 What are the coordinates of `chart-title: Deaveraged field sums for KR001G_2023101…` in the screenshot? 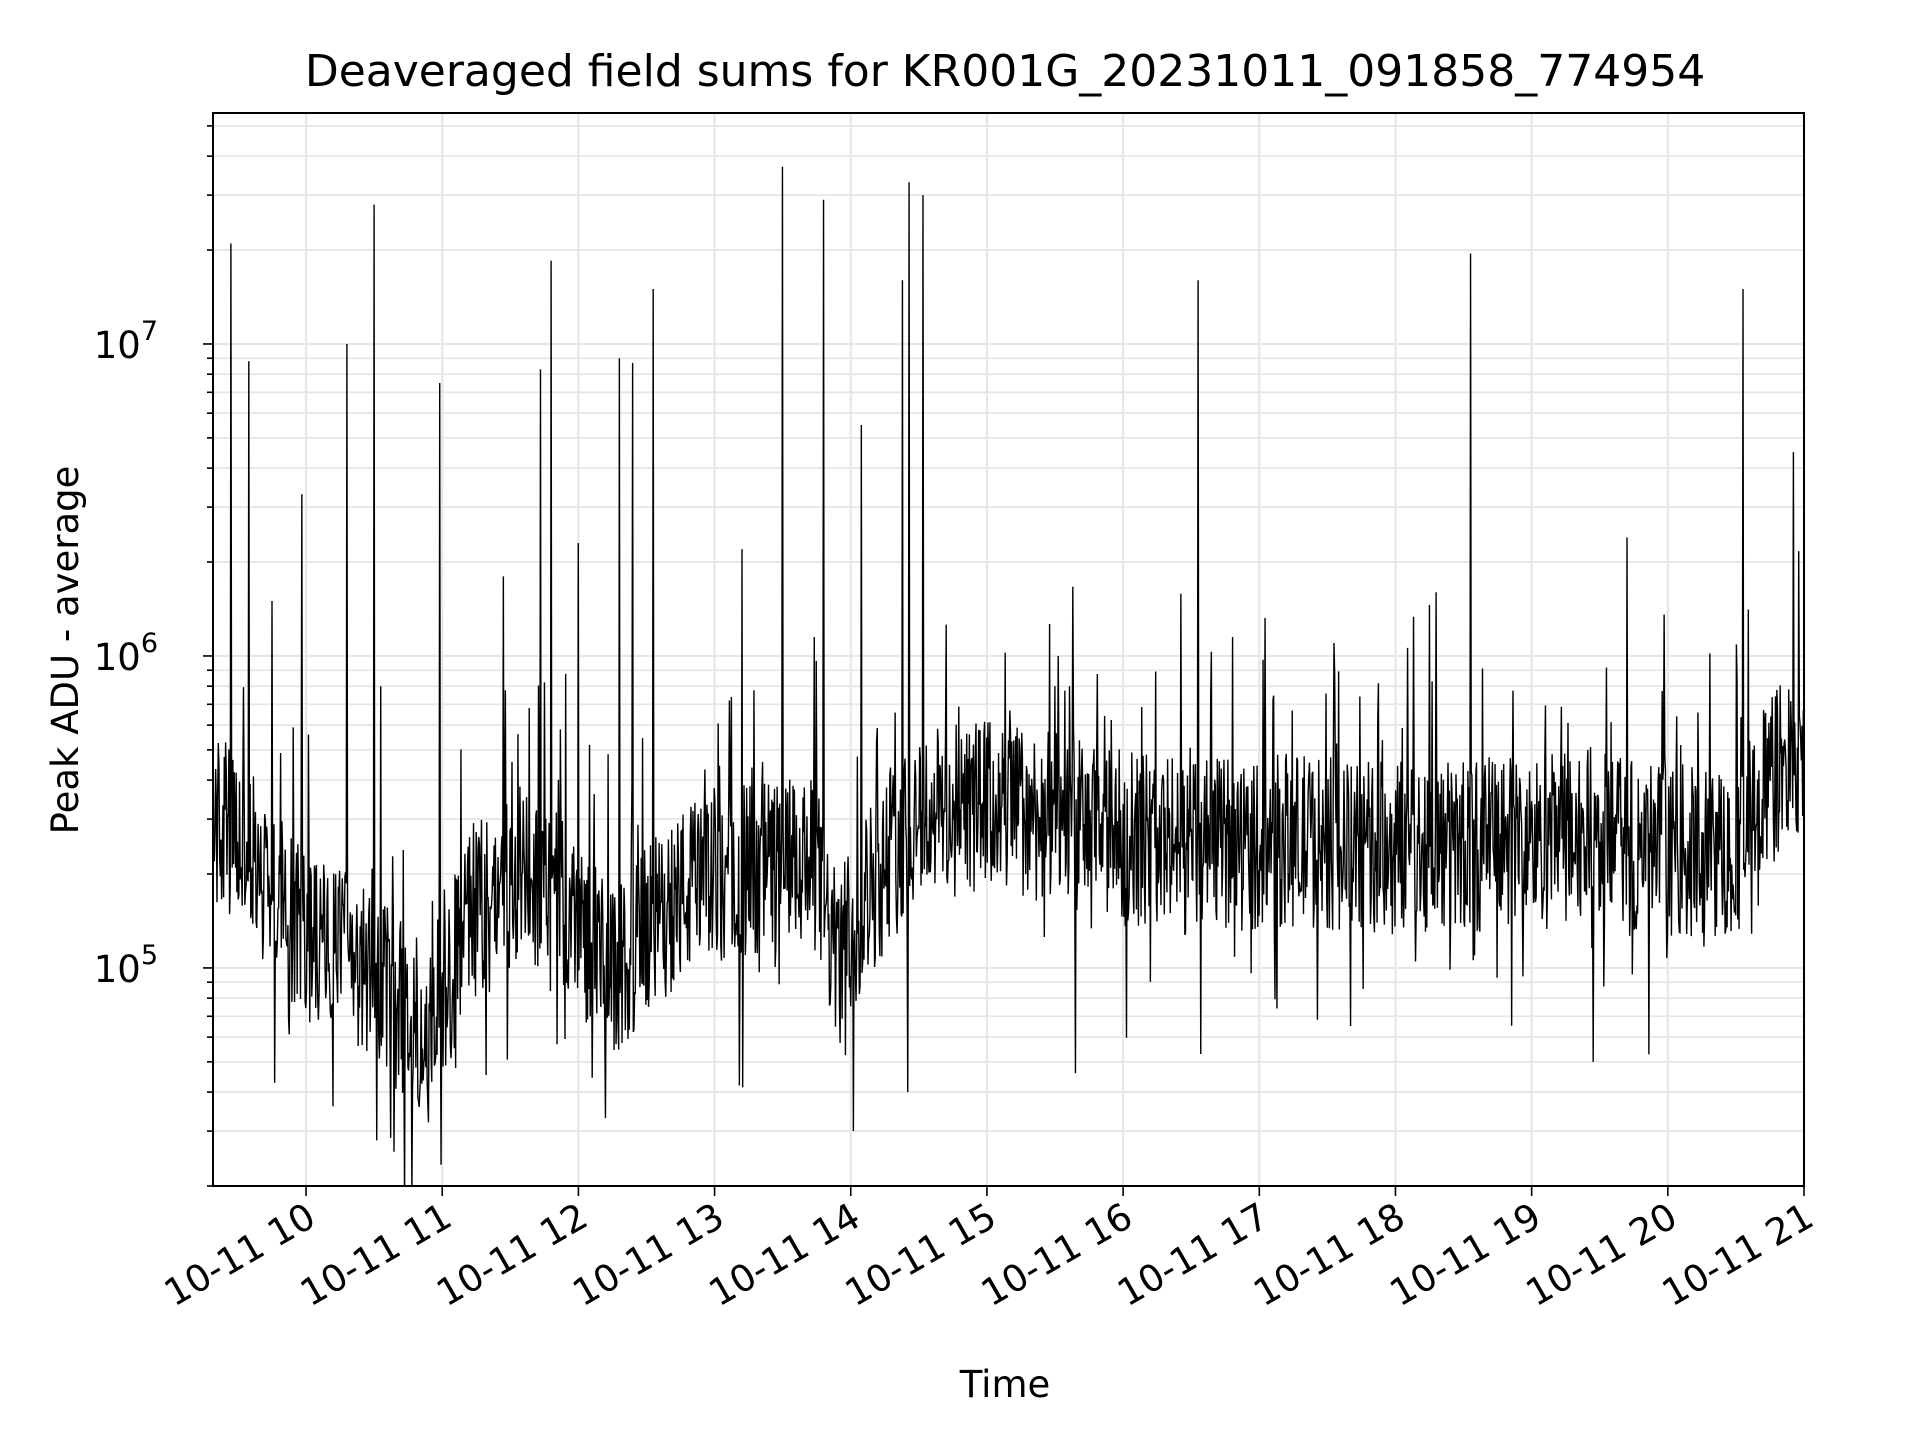 It's located at (1005, 71).